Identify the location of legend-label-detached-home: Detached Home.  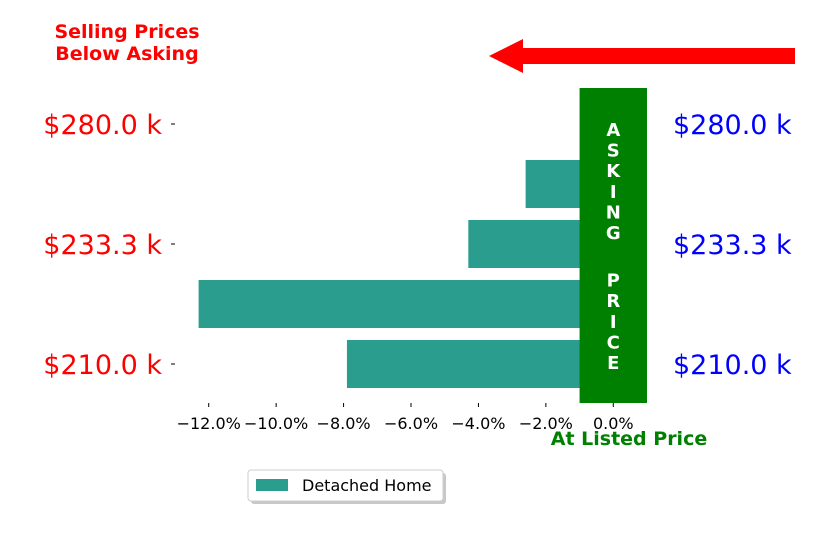
(367, 485).